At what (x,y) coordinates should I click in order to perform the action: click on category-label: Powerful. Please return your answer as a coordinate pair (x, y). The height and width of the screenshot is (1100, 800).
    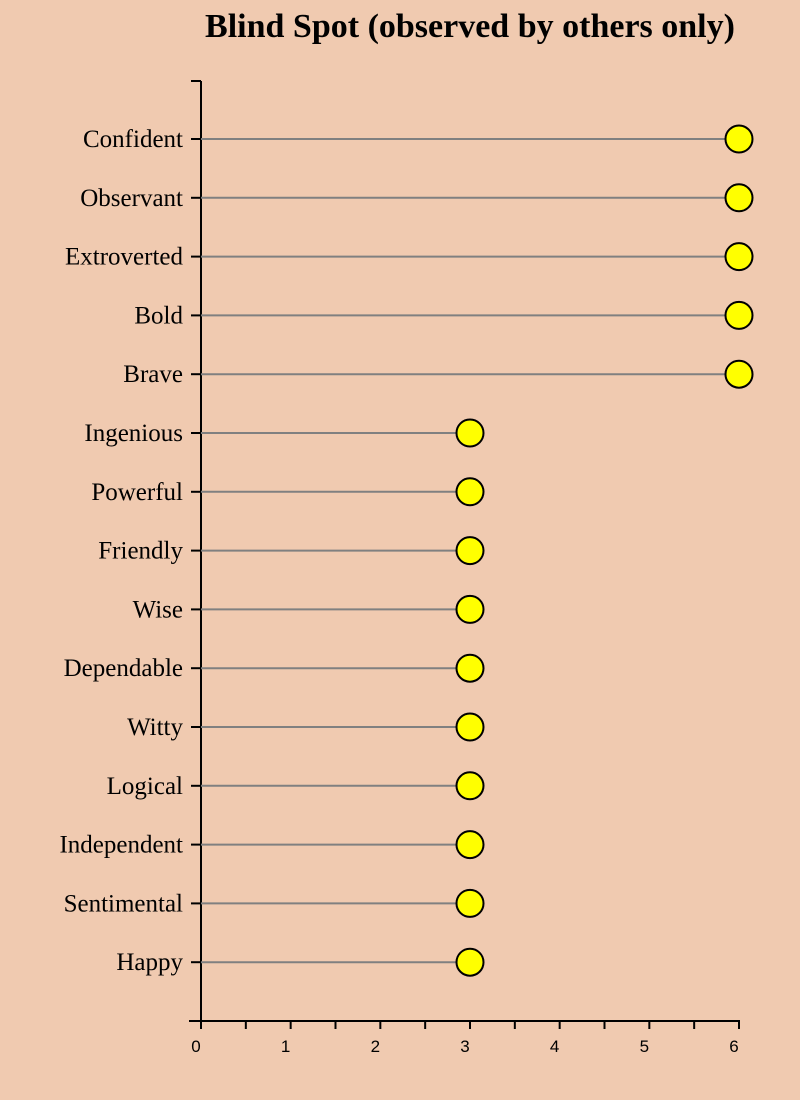
    Looking at the image, I should click on (137, 492).